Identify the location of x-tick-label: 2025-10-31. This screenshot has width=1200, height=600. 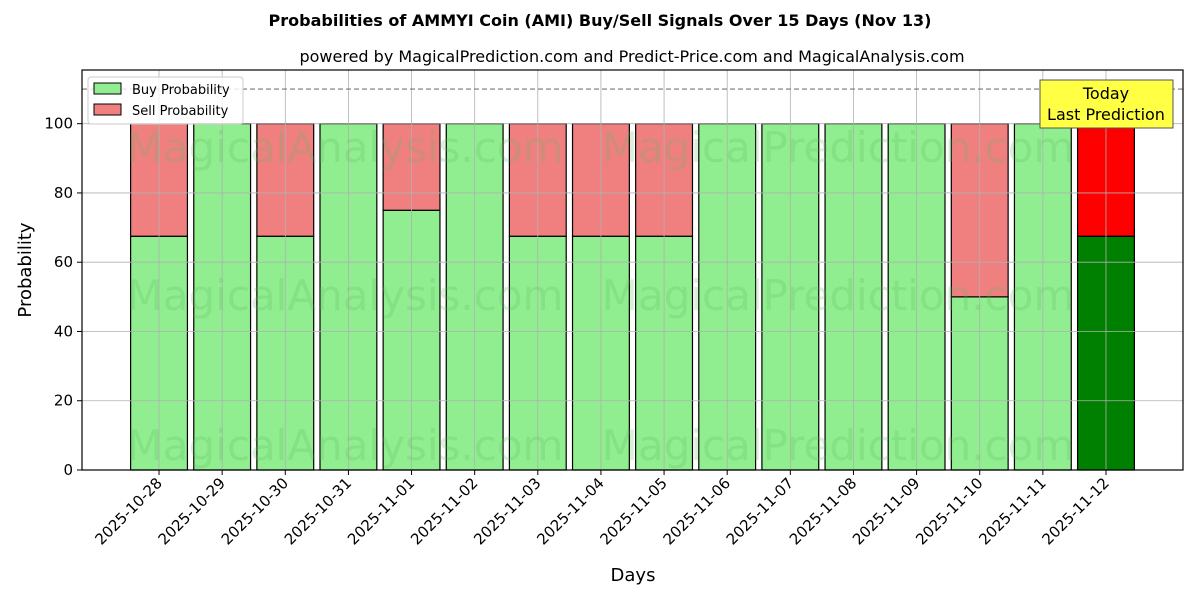
(318, 511).